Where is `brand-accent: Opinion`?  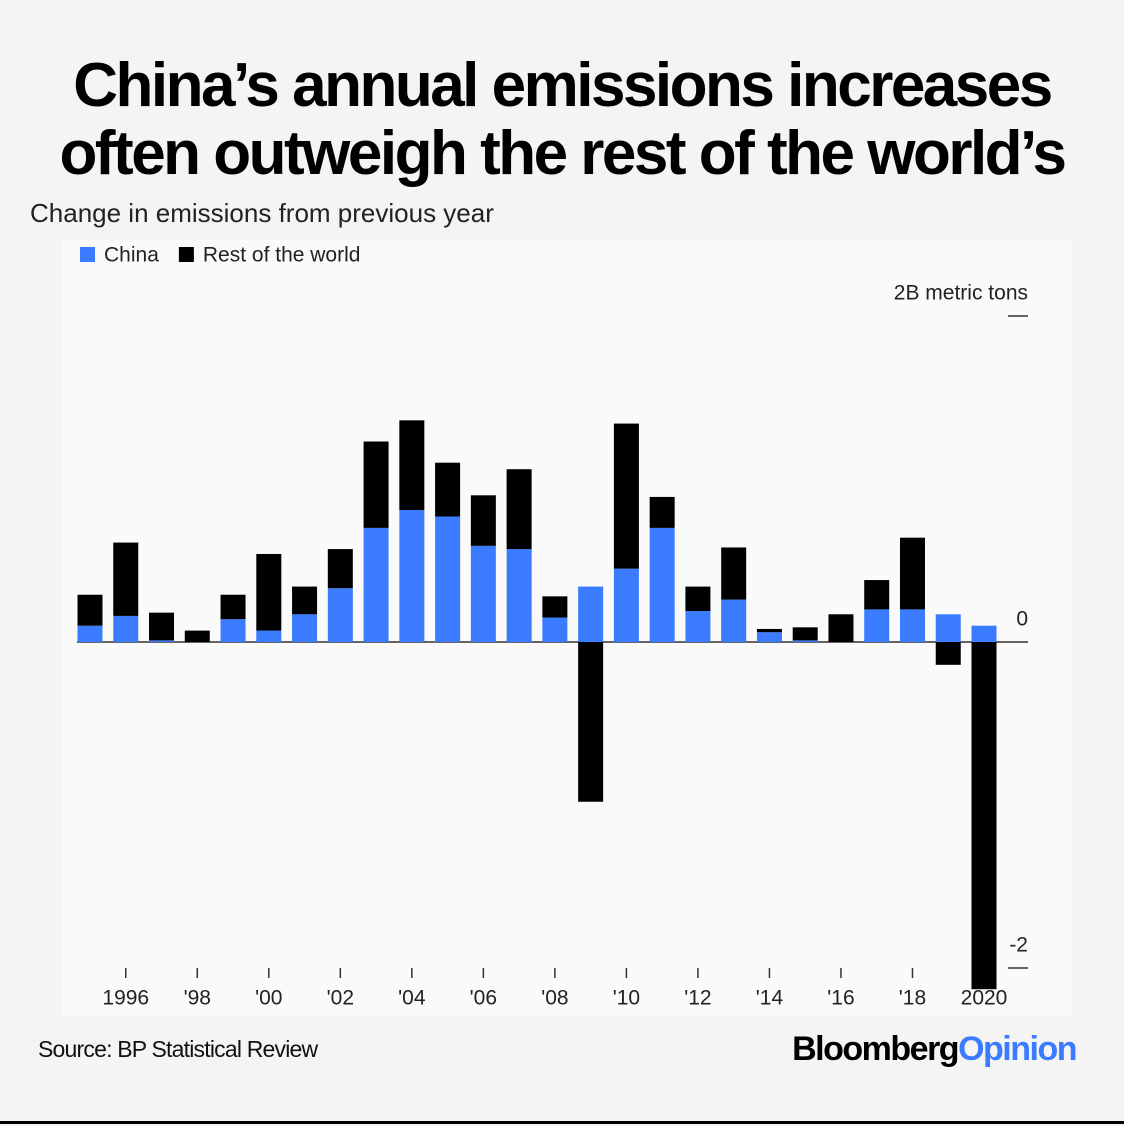 brand-accent: Opinion is located at coordinates (1017, 1049).